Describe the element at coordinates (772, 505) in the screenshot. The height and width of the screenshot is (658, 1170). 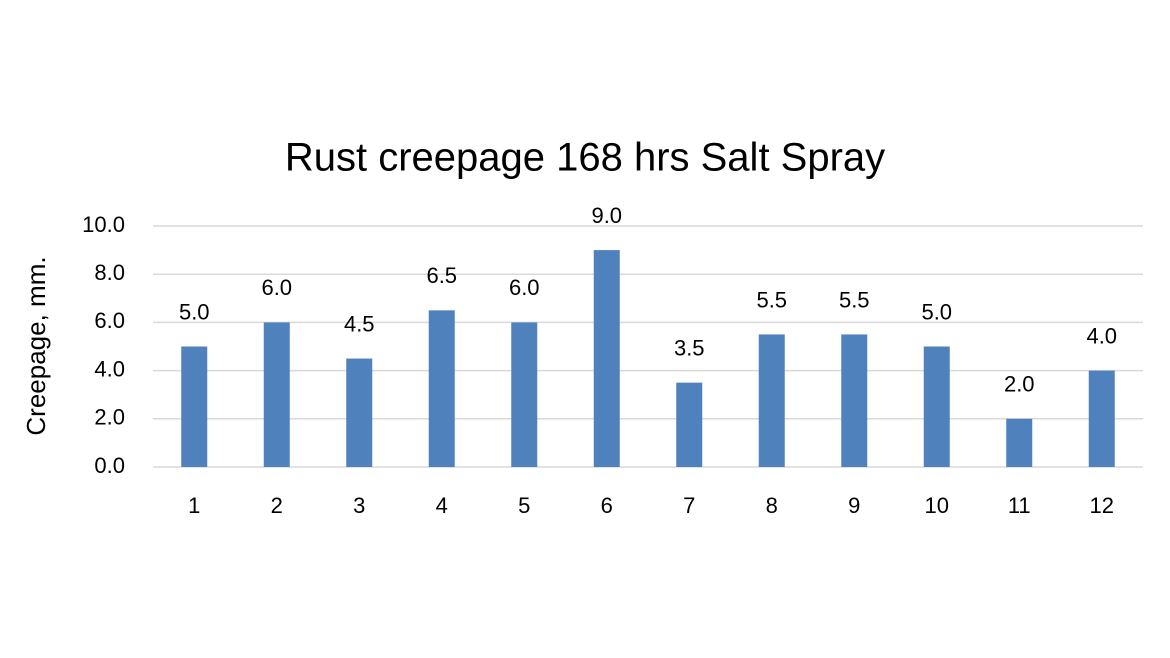
I see `x-tick-label: 8` at that location.